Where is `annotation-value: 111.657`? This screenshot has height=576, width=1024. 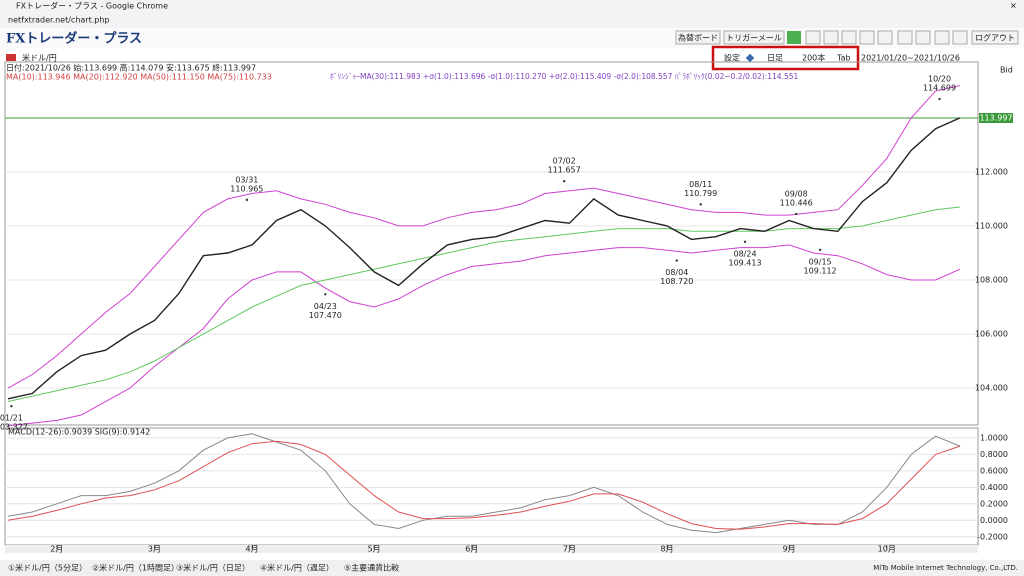 annotation-value: 111.657 is located at coordinates (564, 170).